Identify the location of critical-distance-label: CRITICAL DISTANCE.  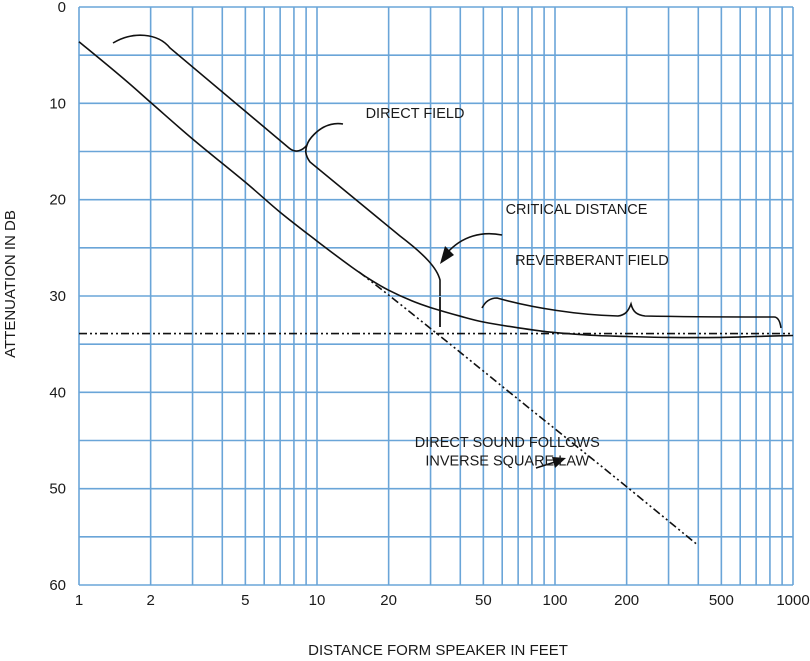
(577, 210).